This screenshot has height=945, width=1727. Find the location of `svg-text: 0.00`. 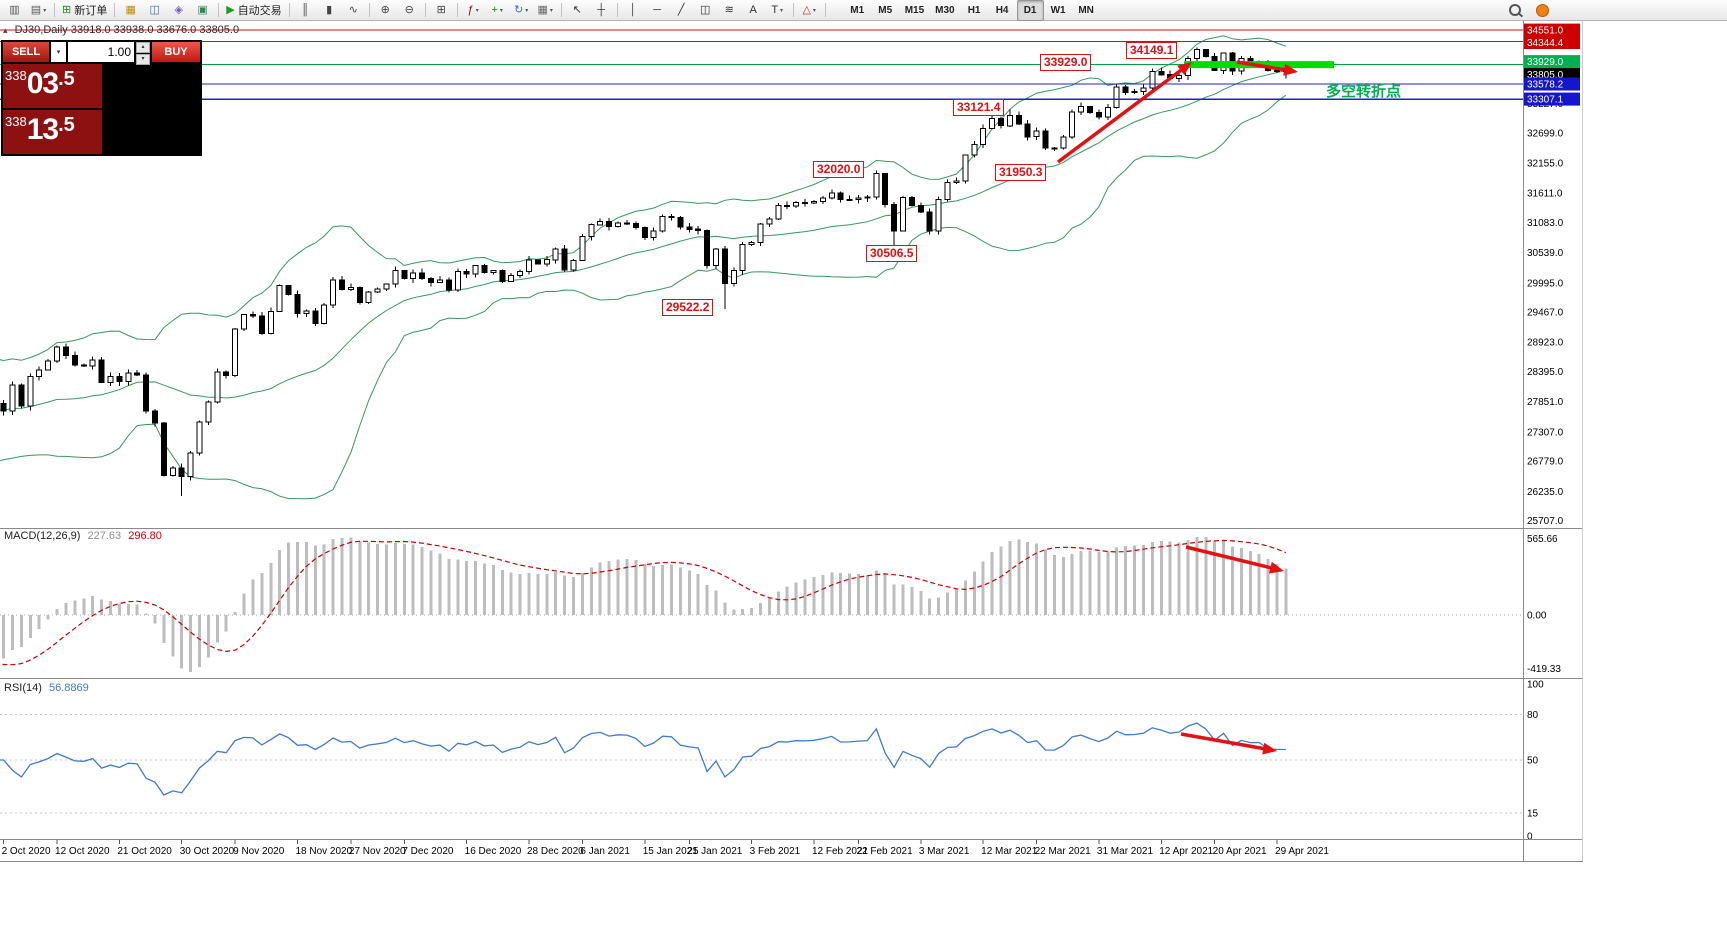

svg-text: 0.00 is located at coordinates (1537, 615).